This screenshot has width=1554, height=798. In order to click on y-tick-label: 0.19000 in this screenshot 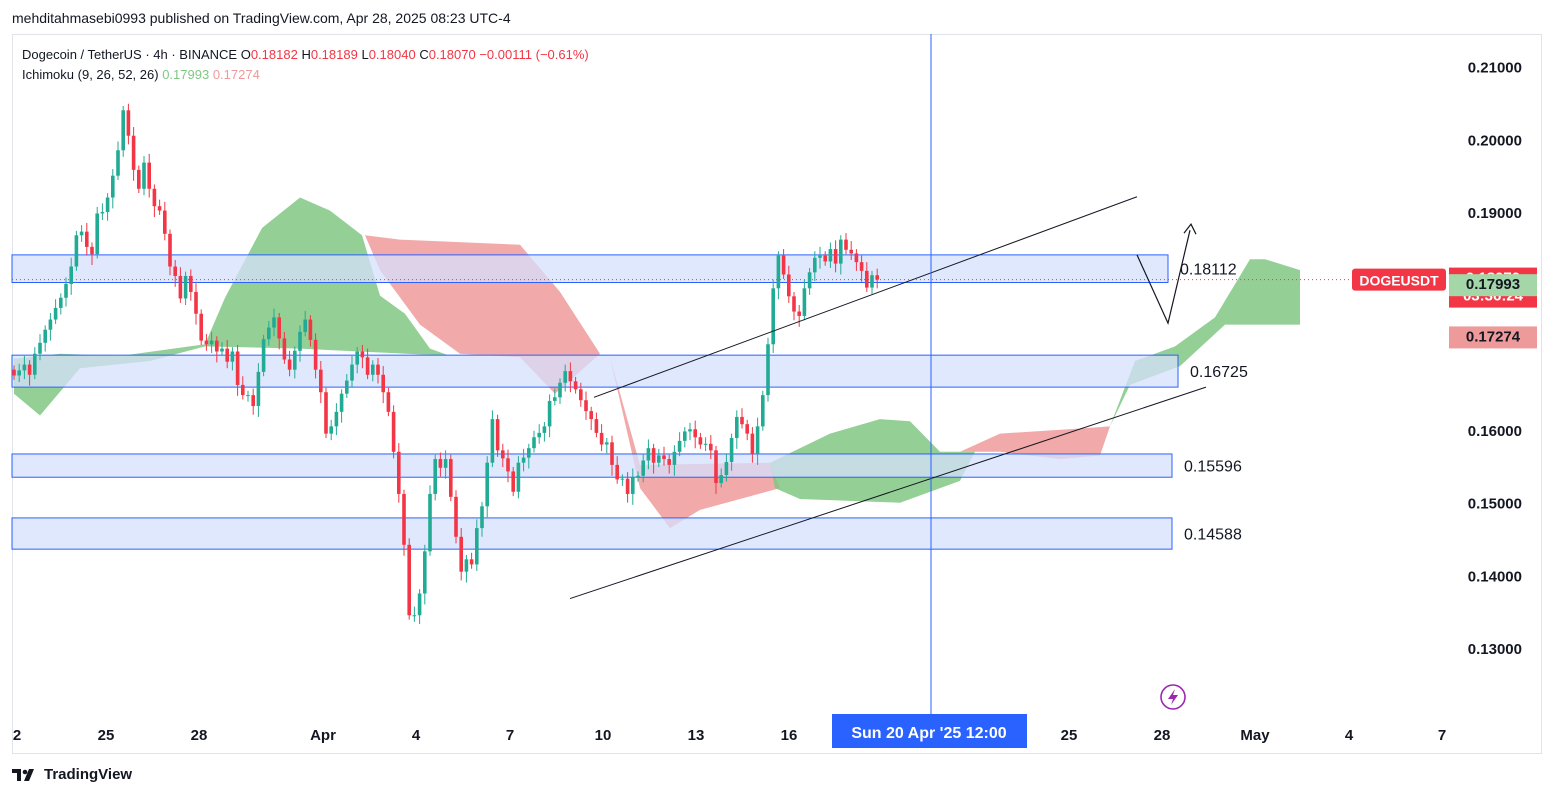, I will do `click(1495, 213)`.